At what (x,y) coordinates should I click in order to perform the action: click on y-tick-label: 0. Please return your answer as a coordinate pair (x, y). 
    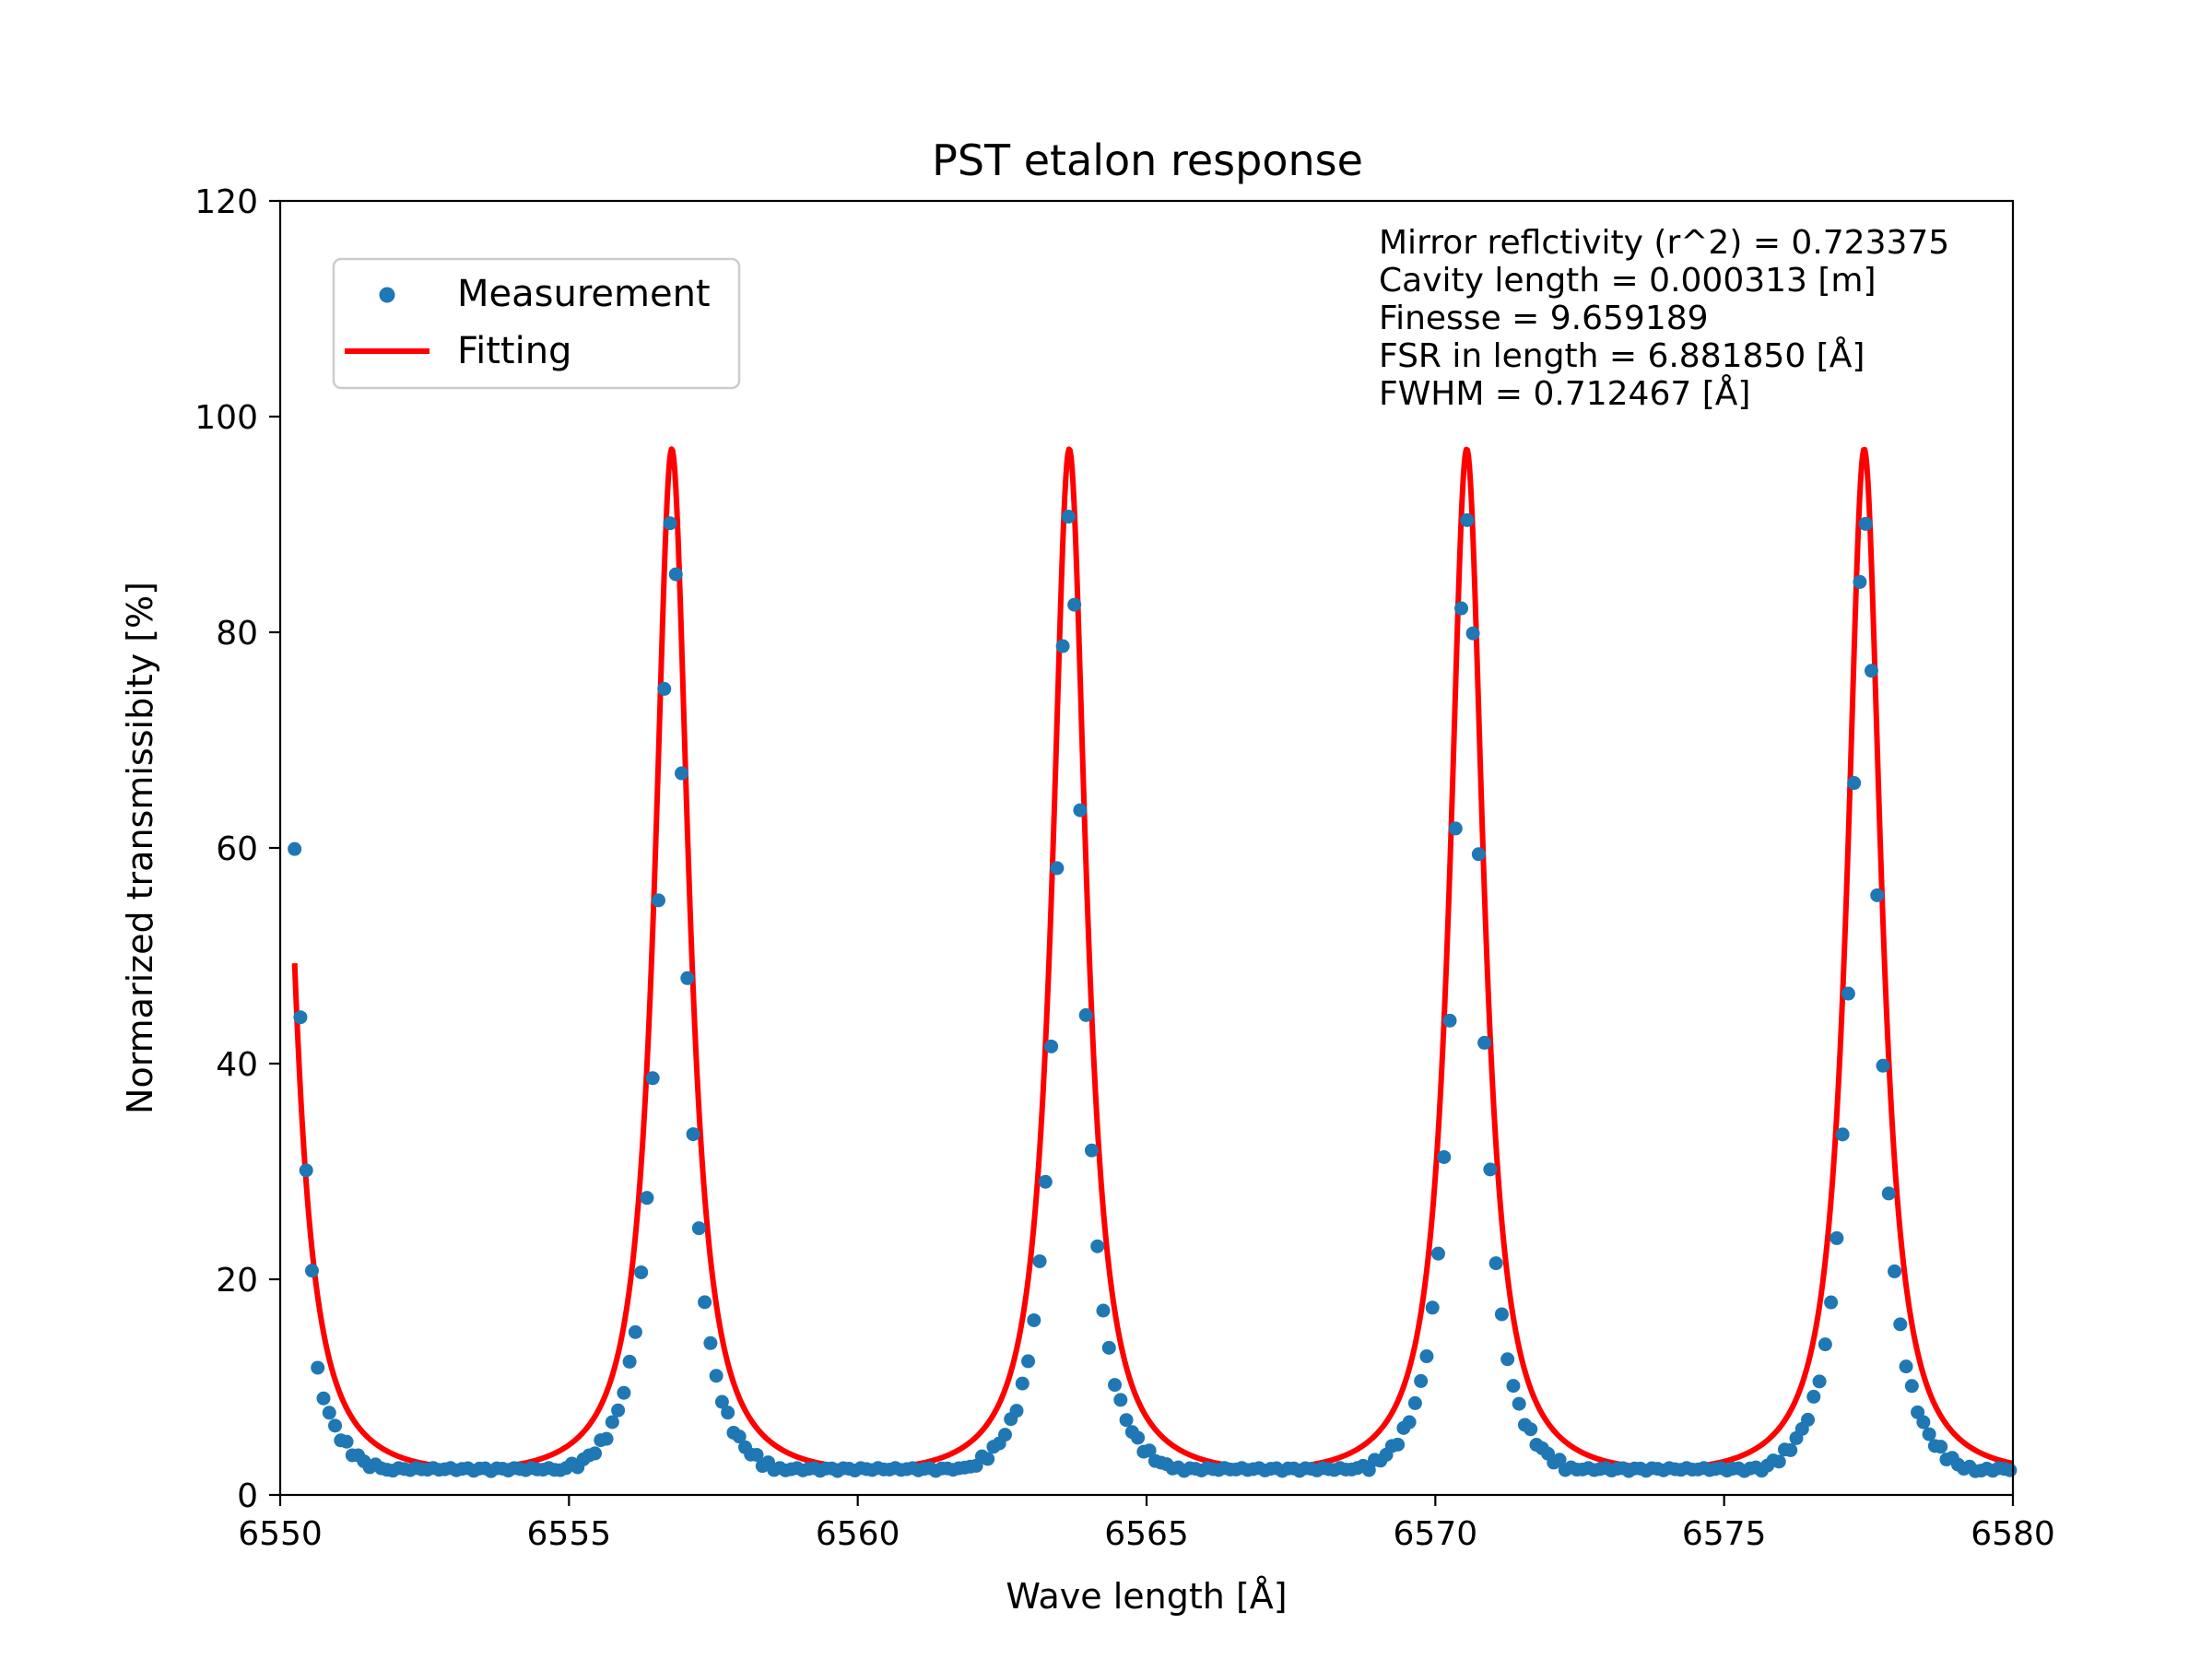
    Looking at the image, I should click on (247, 1496).